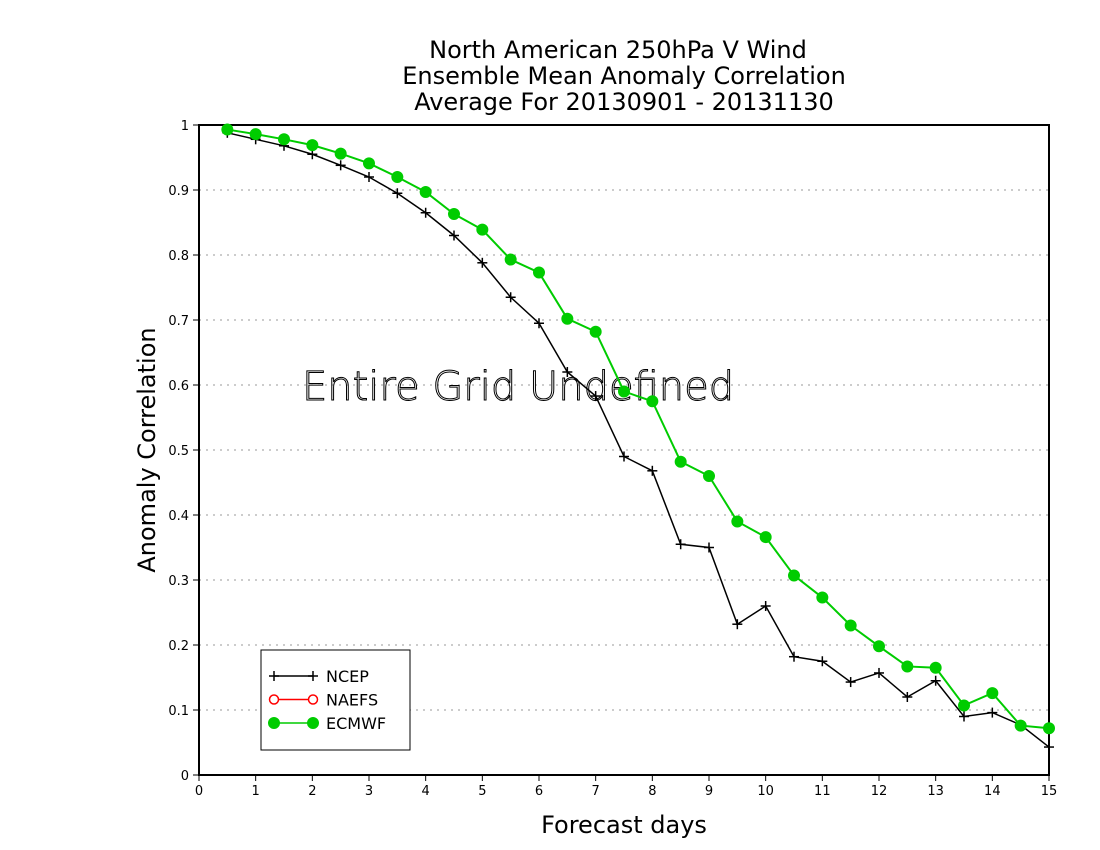 This screenshot has width=1100, height=850. Describe the element at coordinates (147, 449) in the screenshot. I see `y-axis-label: Anomaly Correlation` at that location.